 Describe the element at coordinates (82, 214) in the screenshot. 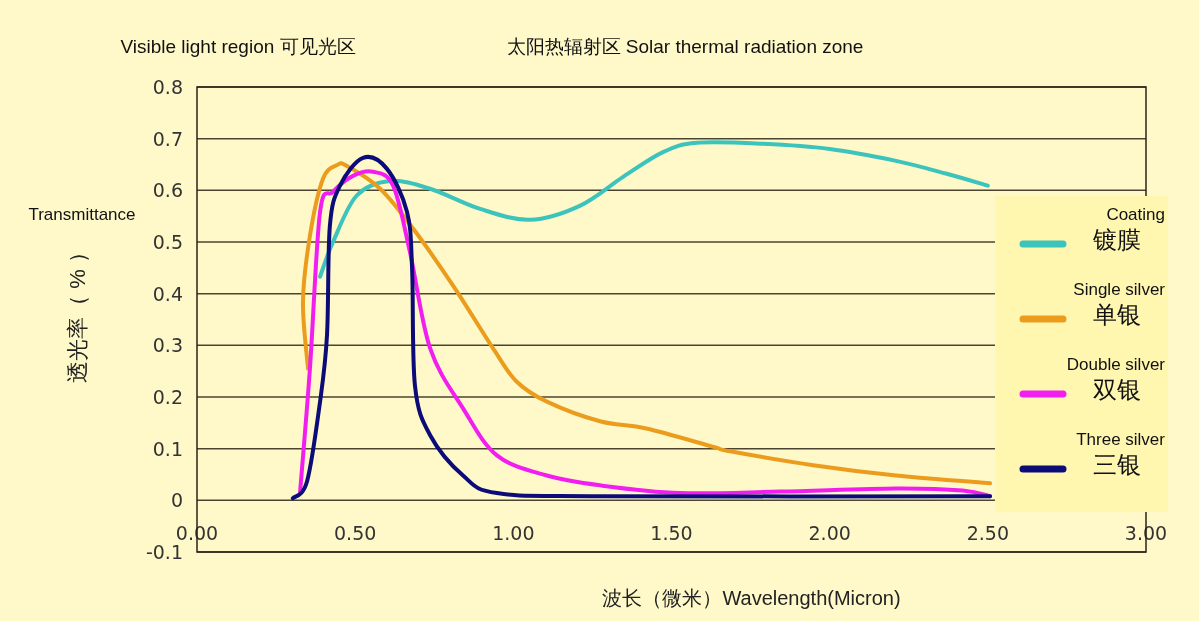

I see `text: Transmittance` at that location.